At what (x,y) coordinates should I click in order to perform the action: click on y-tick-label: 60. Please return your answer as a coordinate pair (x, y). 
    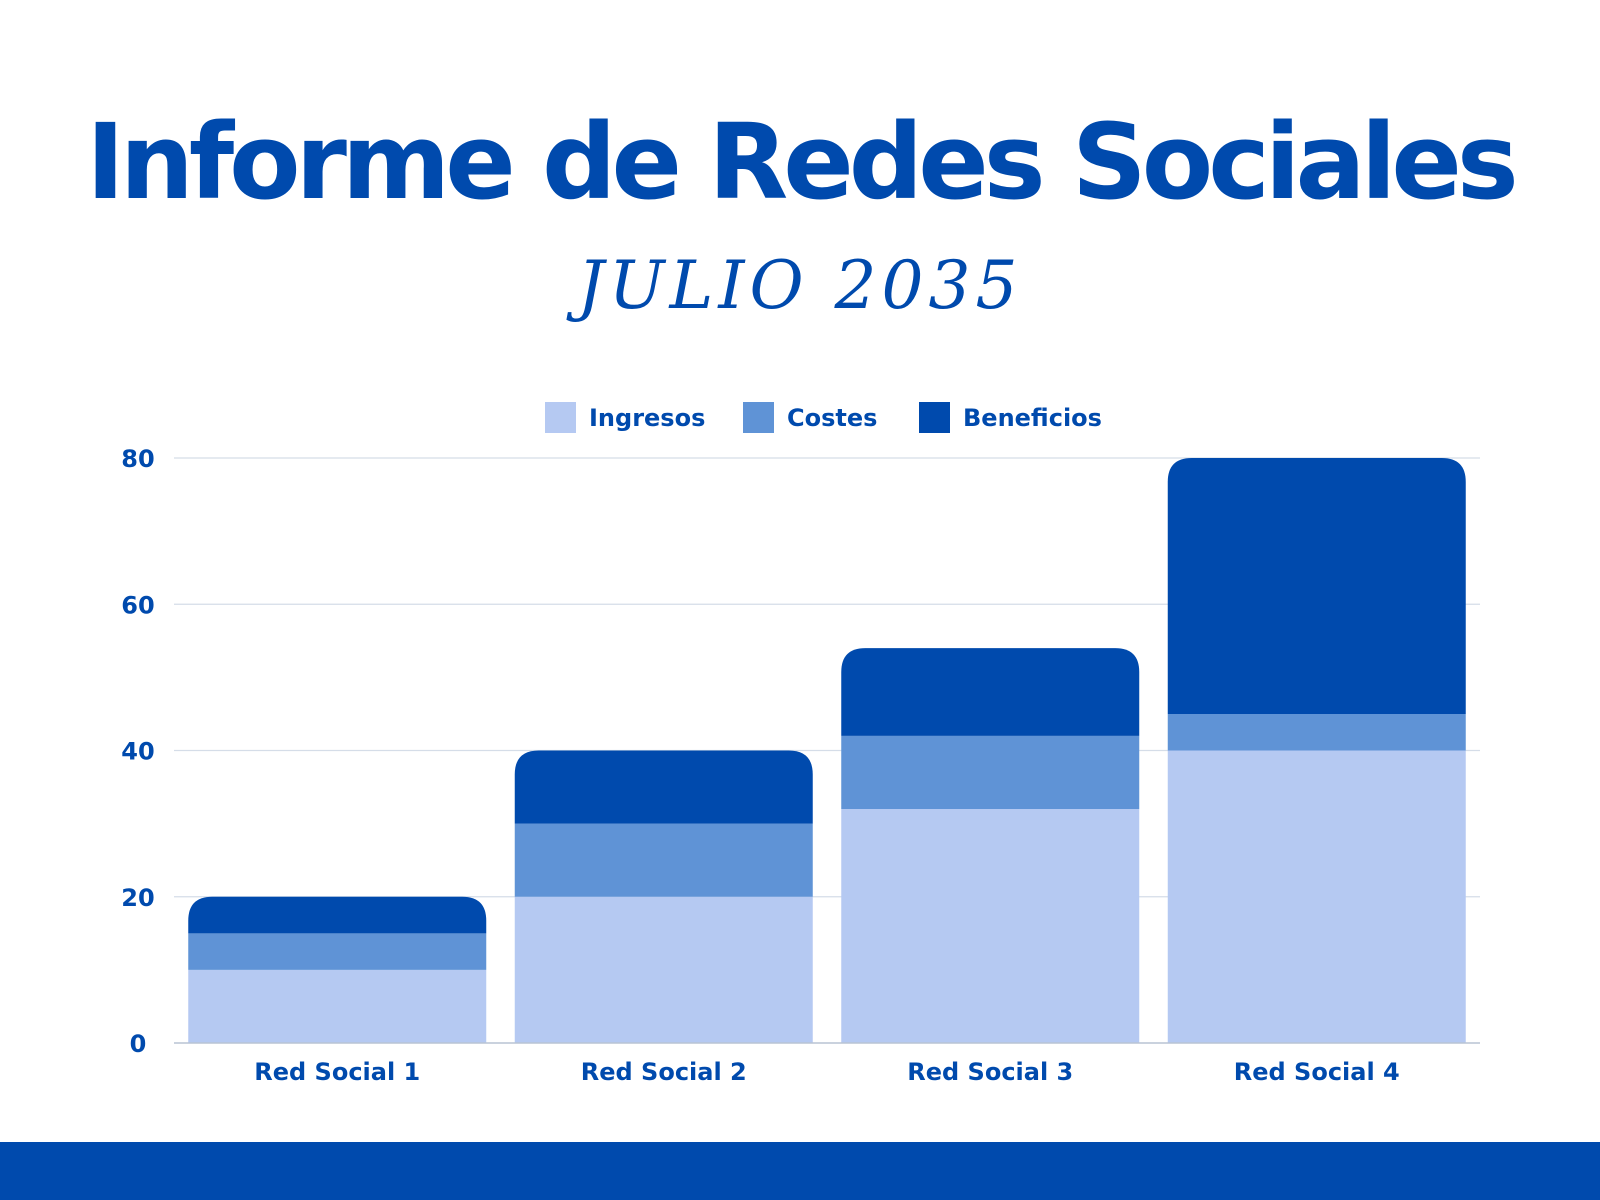
    Looking at the image, I should click on (137, 605).